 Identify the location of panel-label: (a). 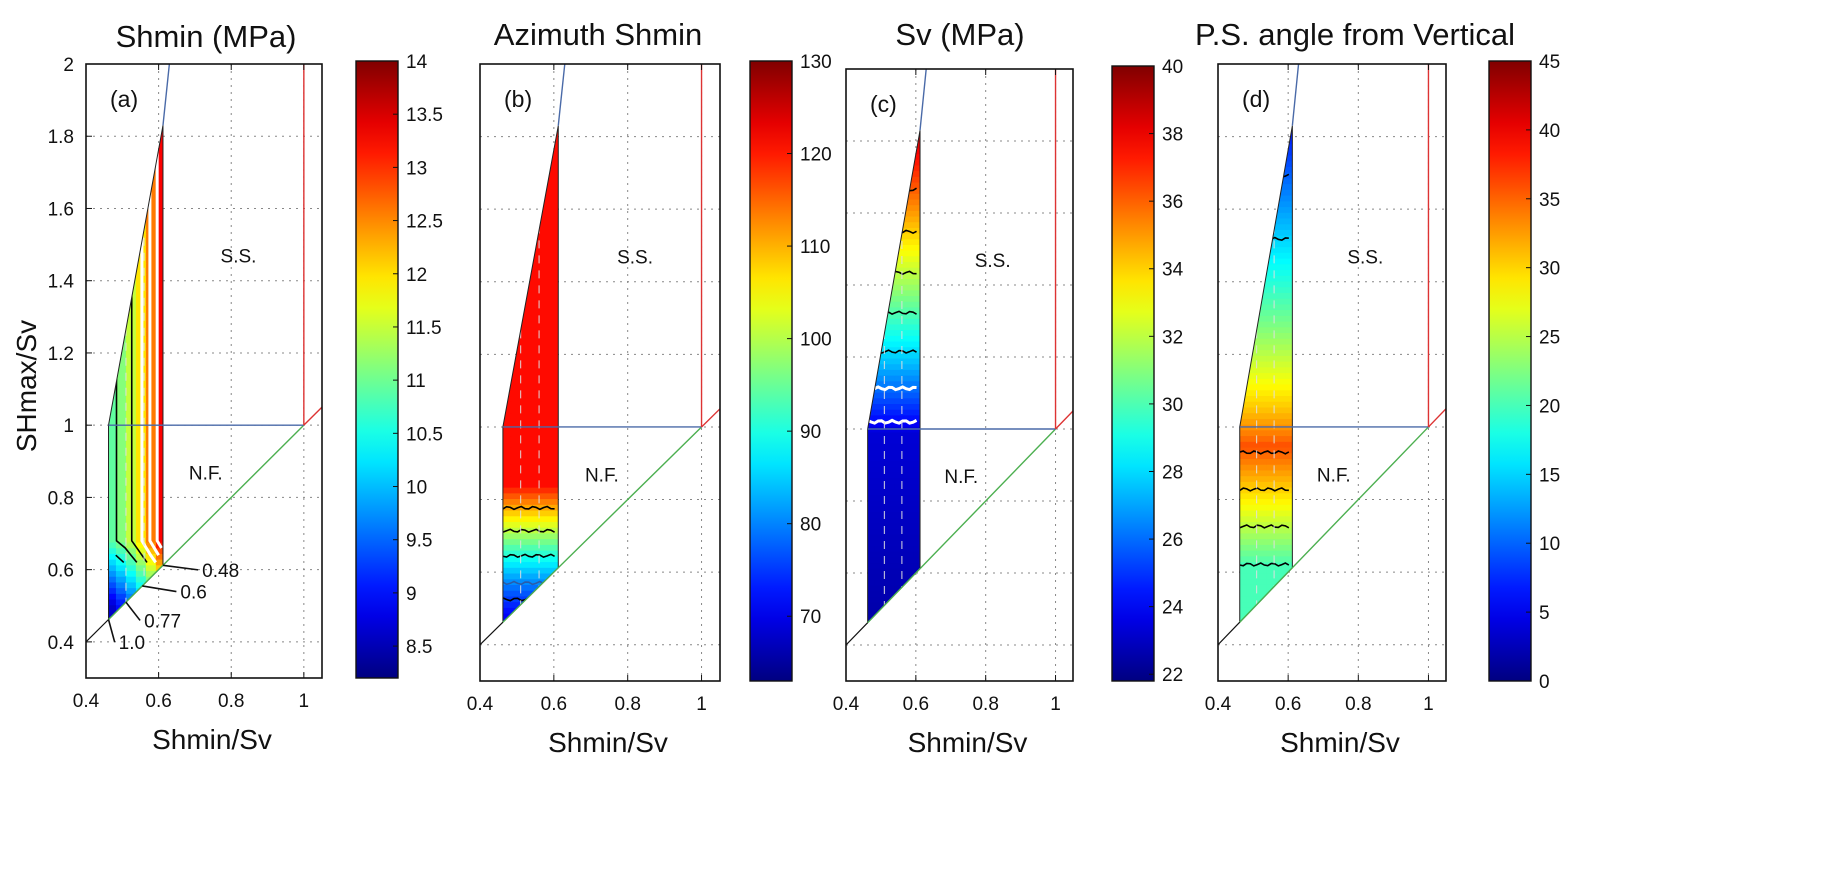
(124, 99).